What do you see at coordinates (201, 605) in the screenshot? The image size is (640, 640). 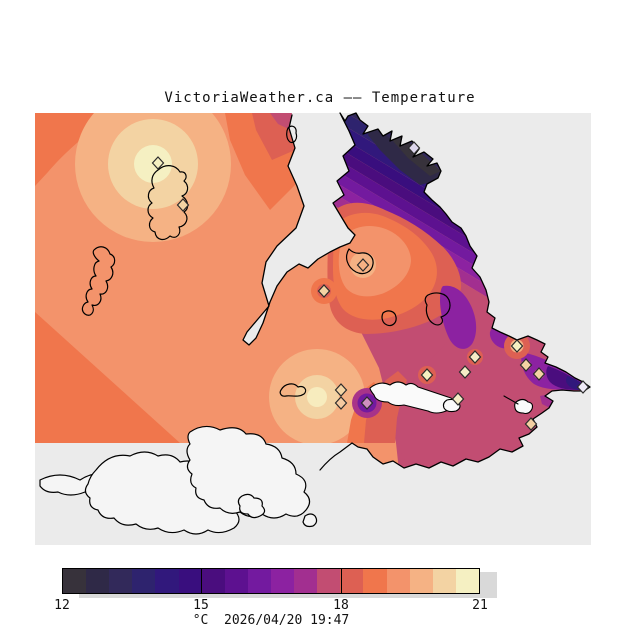 I see `colorbar-tick-label: 15` at bounding box center [201, 605].